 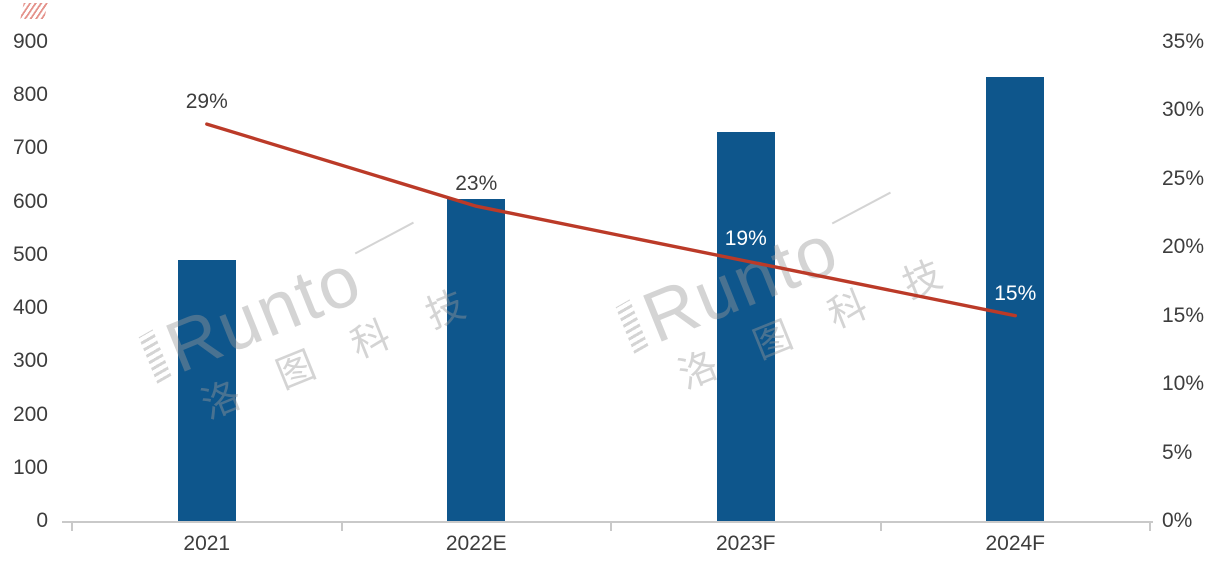 What do you see at coordinates (1015, 543) in the screenshot?
I see `x-axis-category-label: 2024F` at bounding box center [1015, 543].